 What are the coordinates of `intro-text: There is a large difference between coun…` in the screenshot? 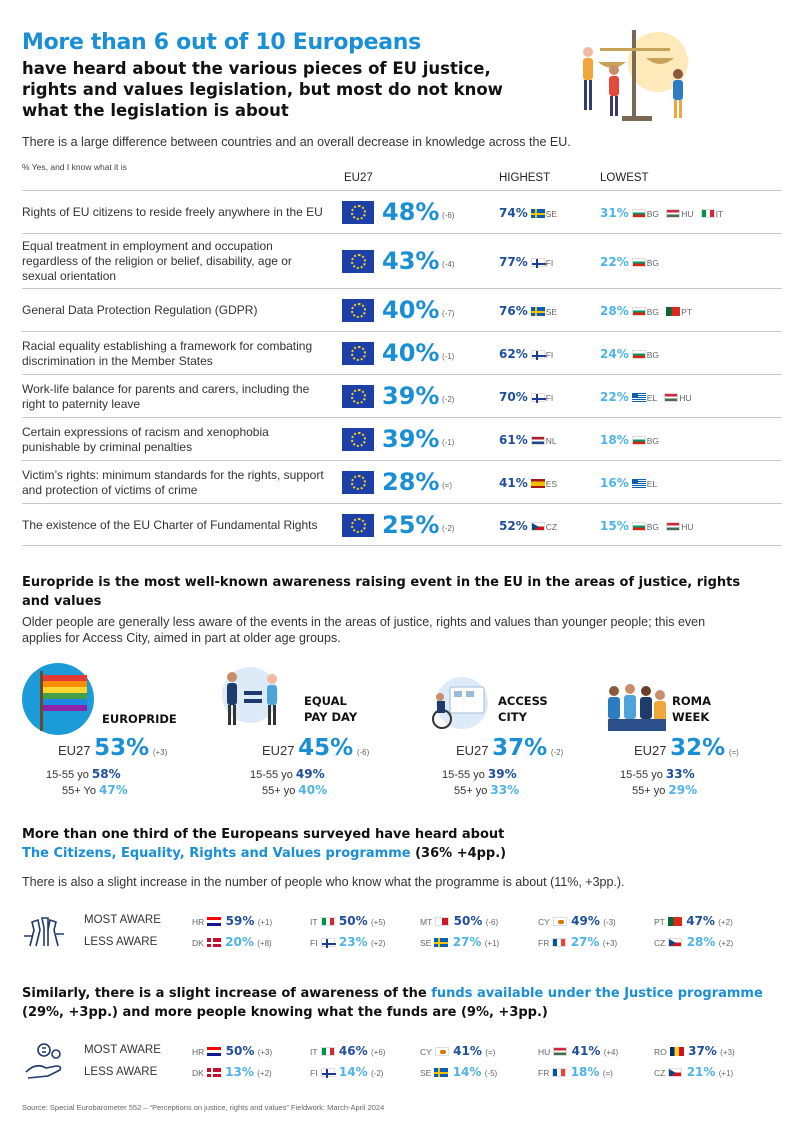 It's located at (296, 142).